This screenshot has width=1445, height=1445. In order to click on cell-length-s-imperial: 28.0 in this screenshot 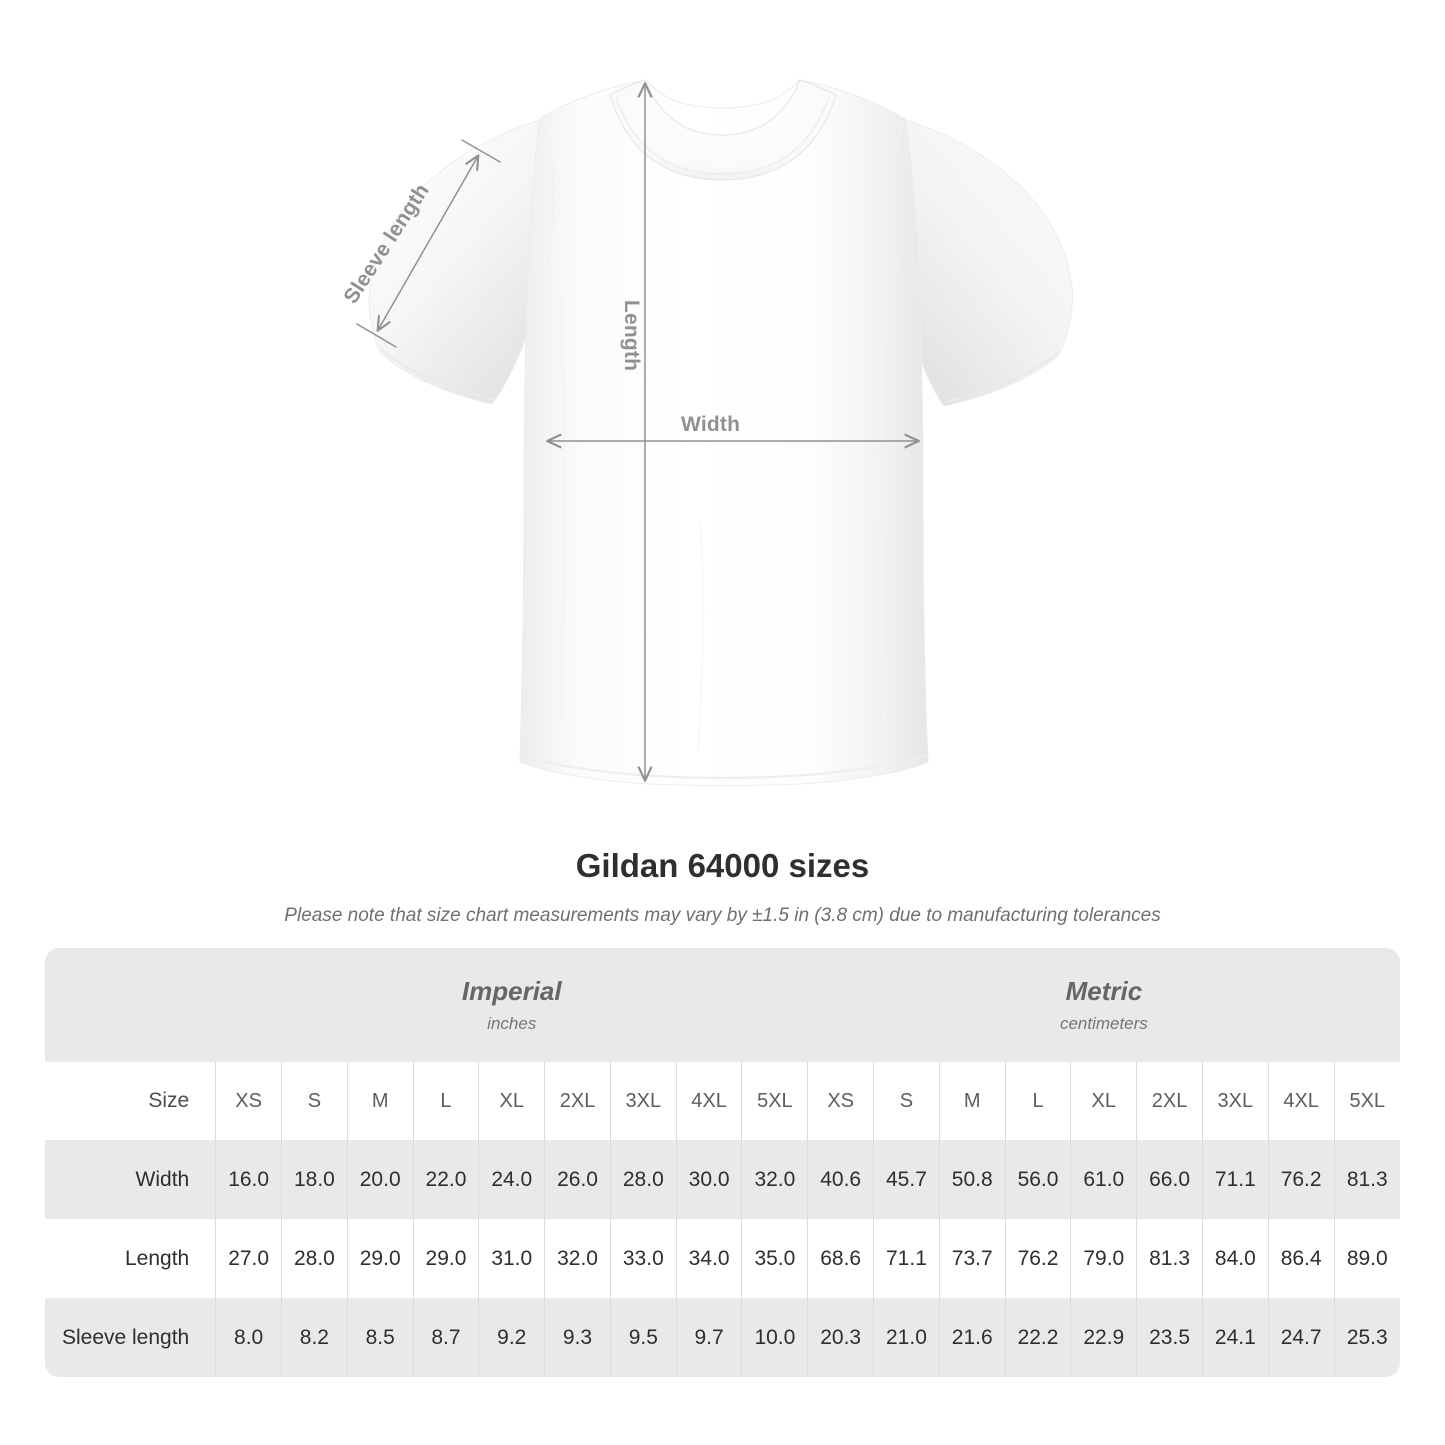, I will do `click(314, 1258)`.